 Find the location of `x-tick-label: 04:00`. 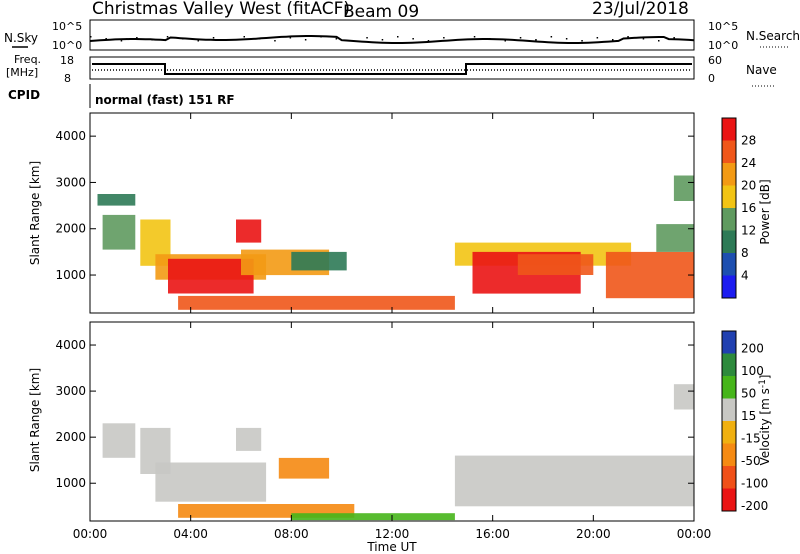

x-tick-label: 04:00 is located at coordinates (190, 534).